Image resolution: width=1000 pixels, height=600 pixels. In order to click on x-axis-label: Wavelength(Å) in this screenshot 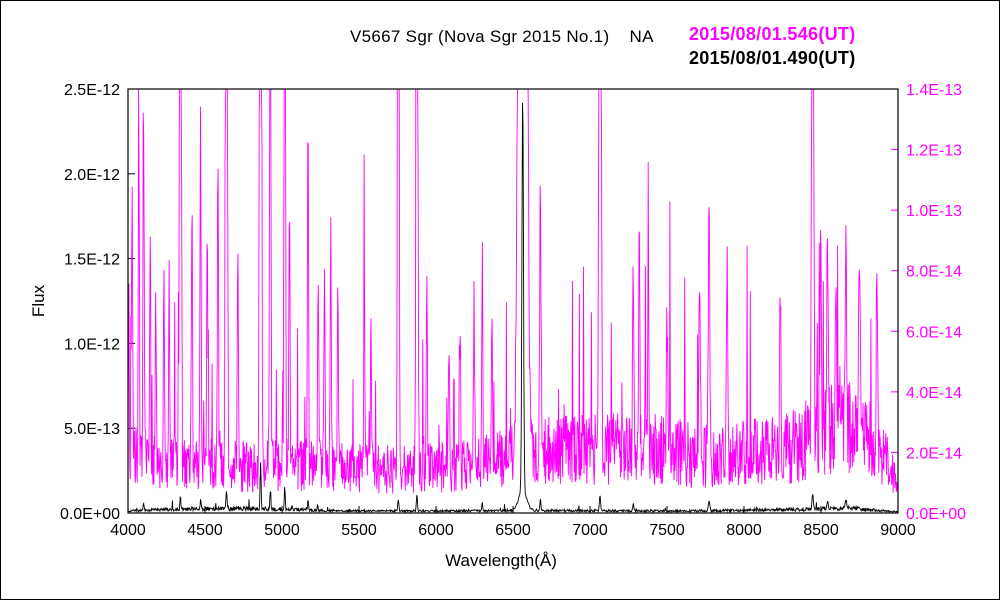, I will do `click(501, 560)`.